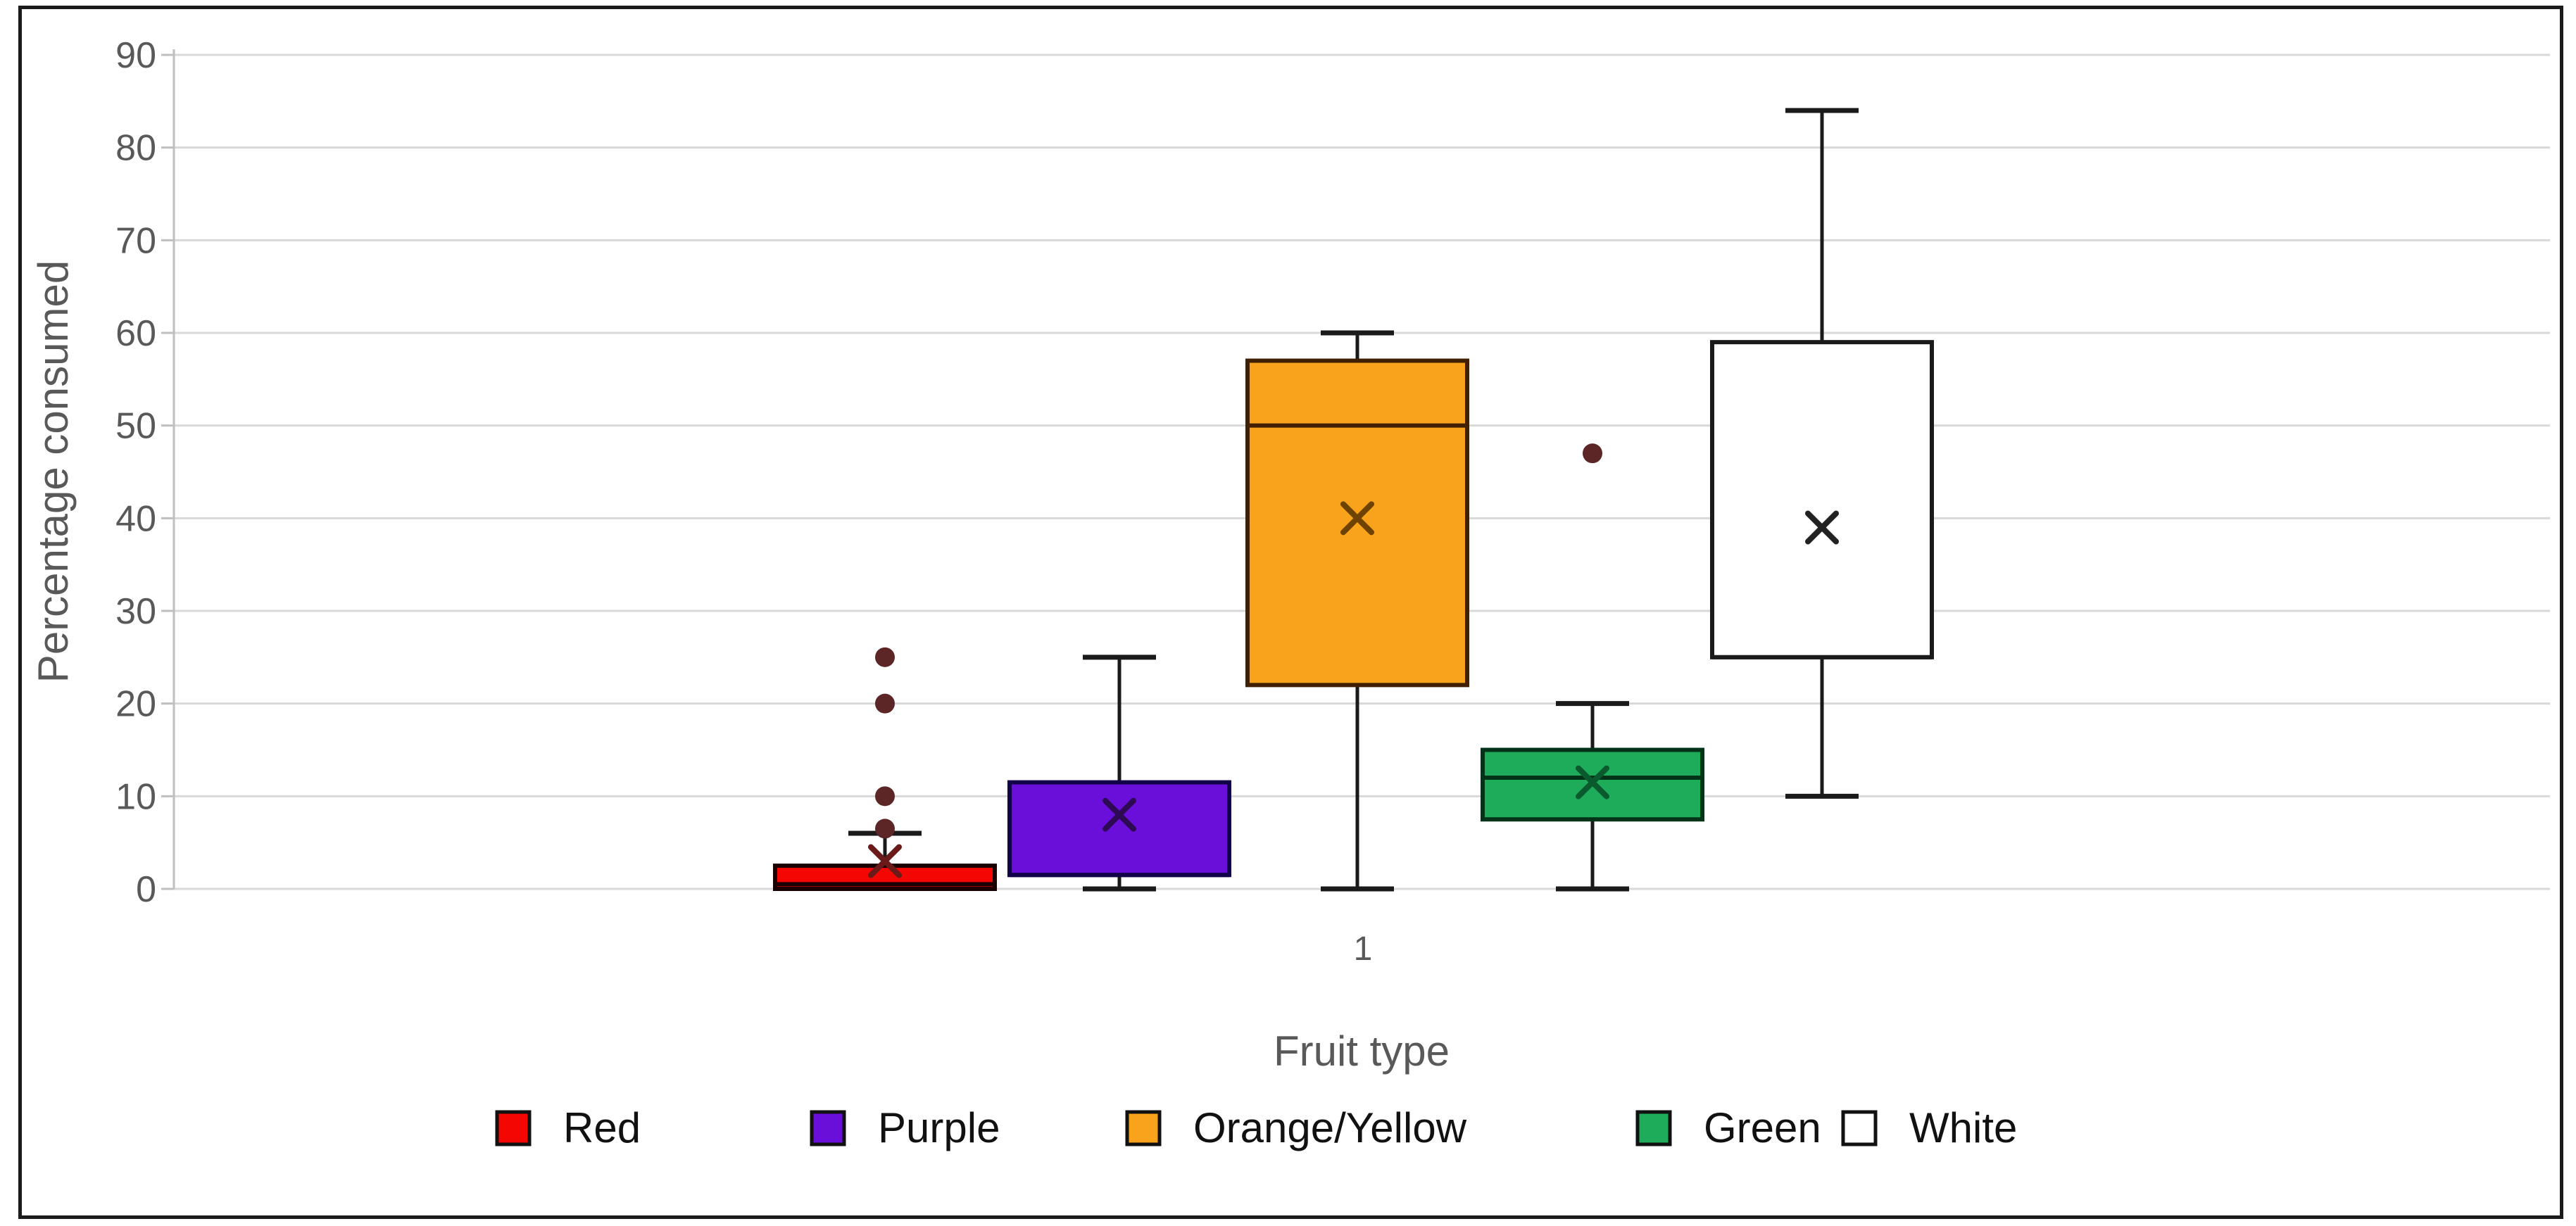  I want to click on legend-item-orange-yellow: Orange/Yellow, so click(1296, 1127).